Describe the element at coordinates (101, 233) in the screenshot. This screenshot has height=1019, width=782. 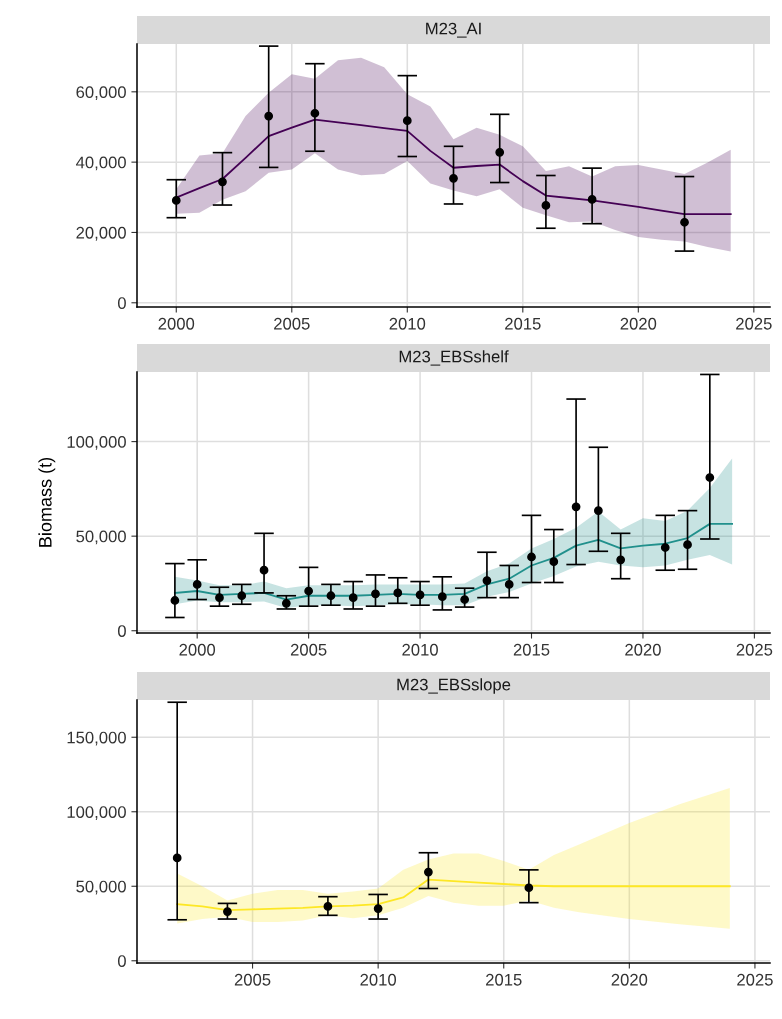
I see `y-tick-label: 20,000` at that location.